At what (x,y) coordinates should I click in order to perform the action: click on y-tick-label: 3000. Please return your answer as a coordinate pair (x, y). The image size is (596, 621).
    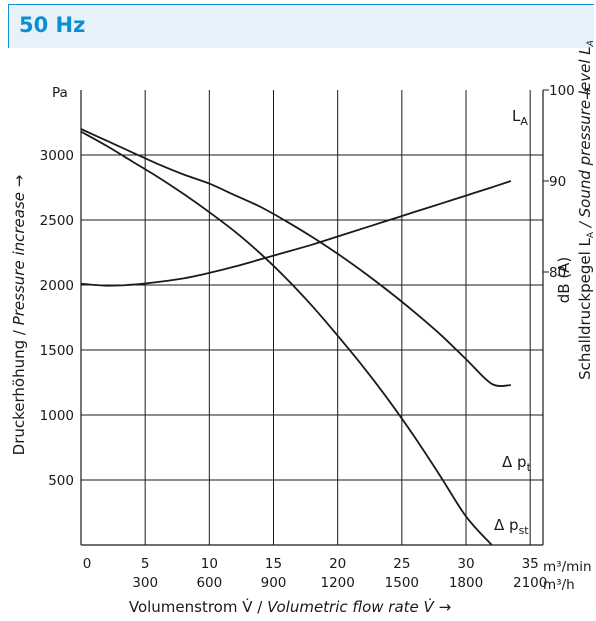
    Looking at the image, I should click on (57, 156).